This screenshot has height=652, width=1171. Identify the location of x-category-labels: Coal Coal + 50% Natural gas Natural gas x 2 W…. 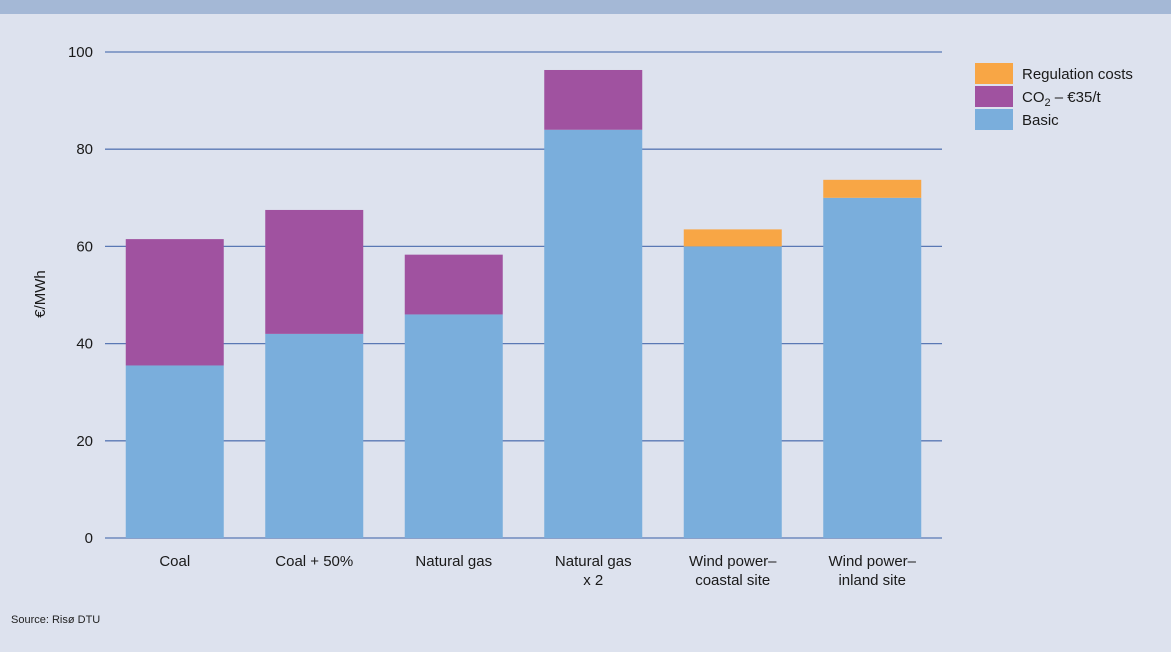
(537, 571).